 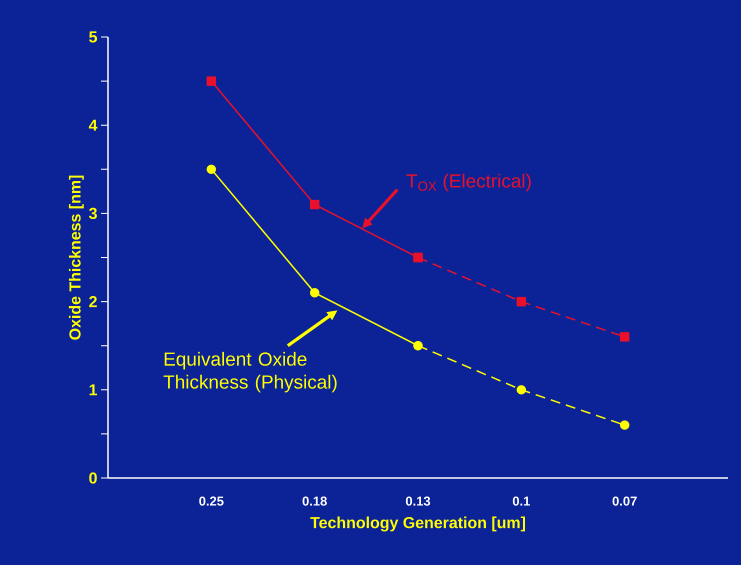 I want to click on y-tick-label: 3, so click(x=92, y=214).